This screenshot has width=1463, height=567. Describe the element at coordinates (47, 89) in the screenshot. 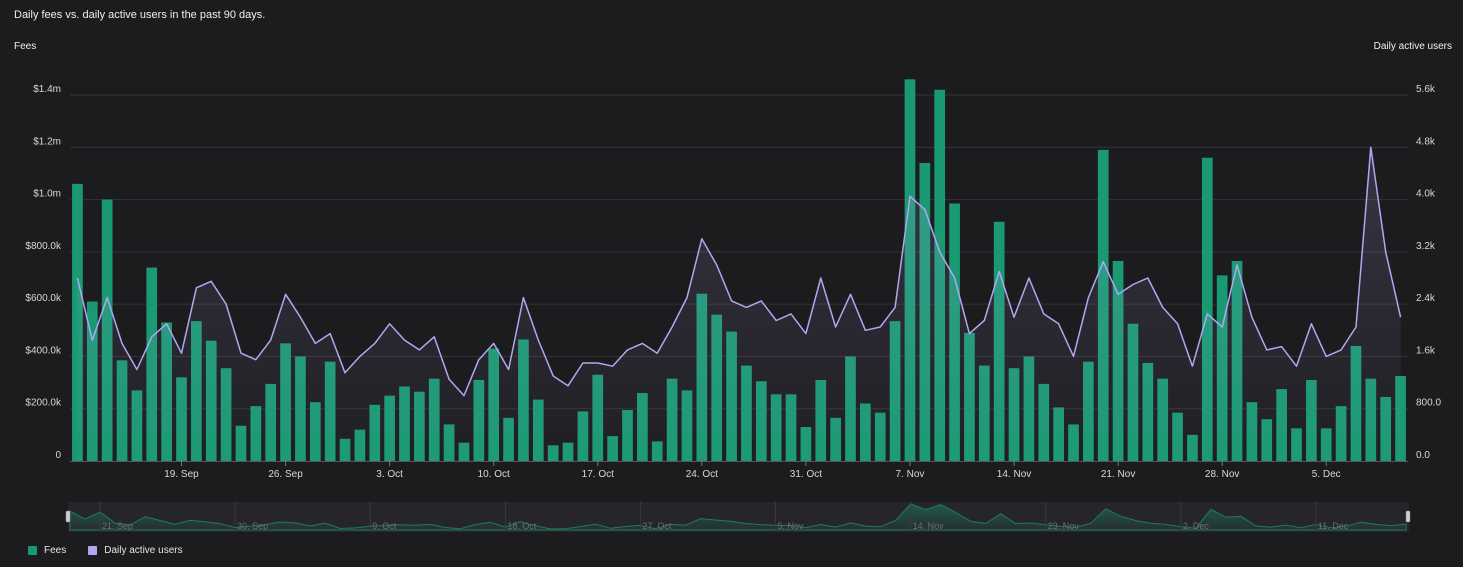

I see `left-tick-label: $1.4m` at that location.